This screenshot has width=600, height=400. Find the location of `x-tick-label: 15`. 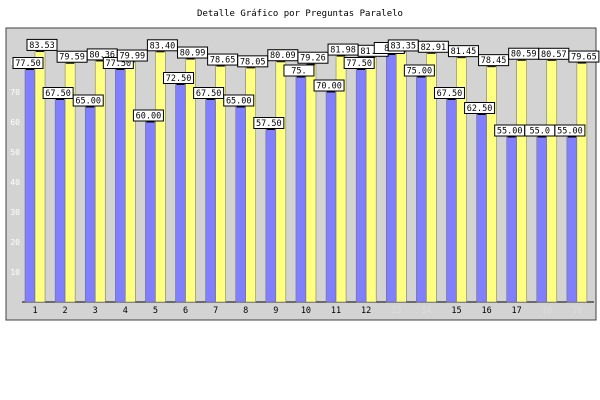

x-tick-label: 15 is located at coordinates (456, 311).